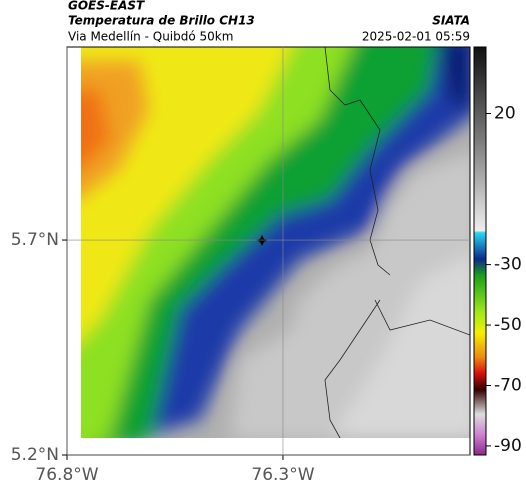 This screenshot has height=491, width=526. What do you see at coordinates (508, 325) in the screenshot?
I see `colorbar-tick-label: -50` at bounding box center [508, 325].